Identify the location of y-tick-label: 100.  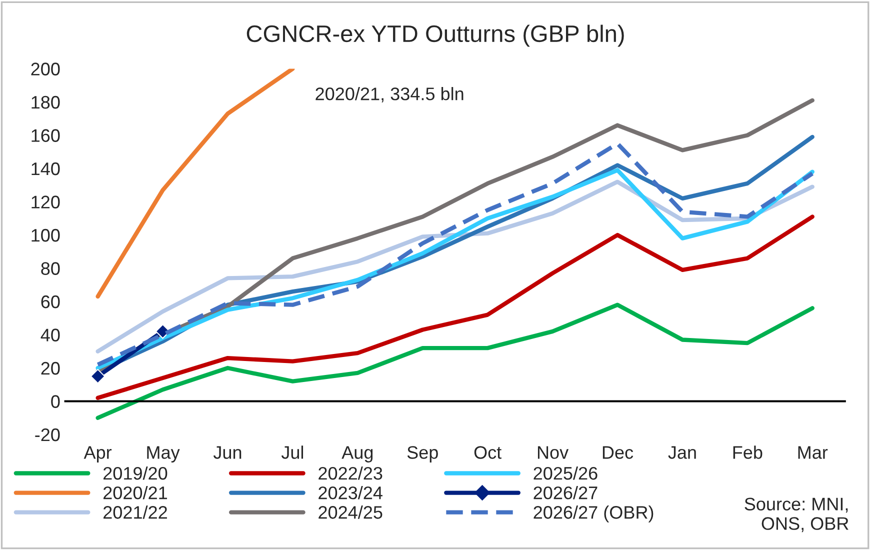
(46, 235).